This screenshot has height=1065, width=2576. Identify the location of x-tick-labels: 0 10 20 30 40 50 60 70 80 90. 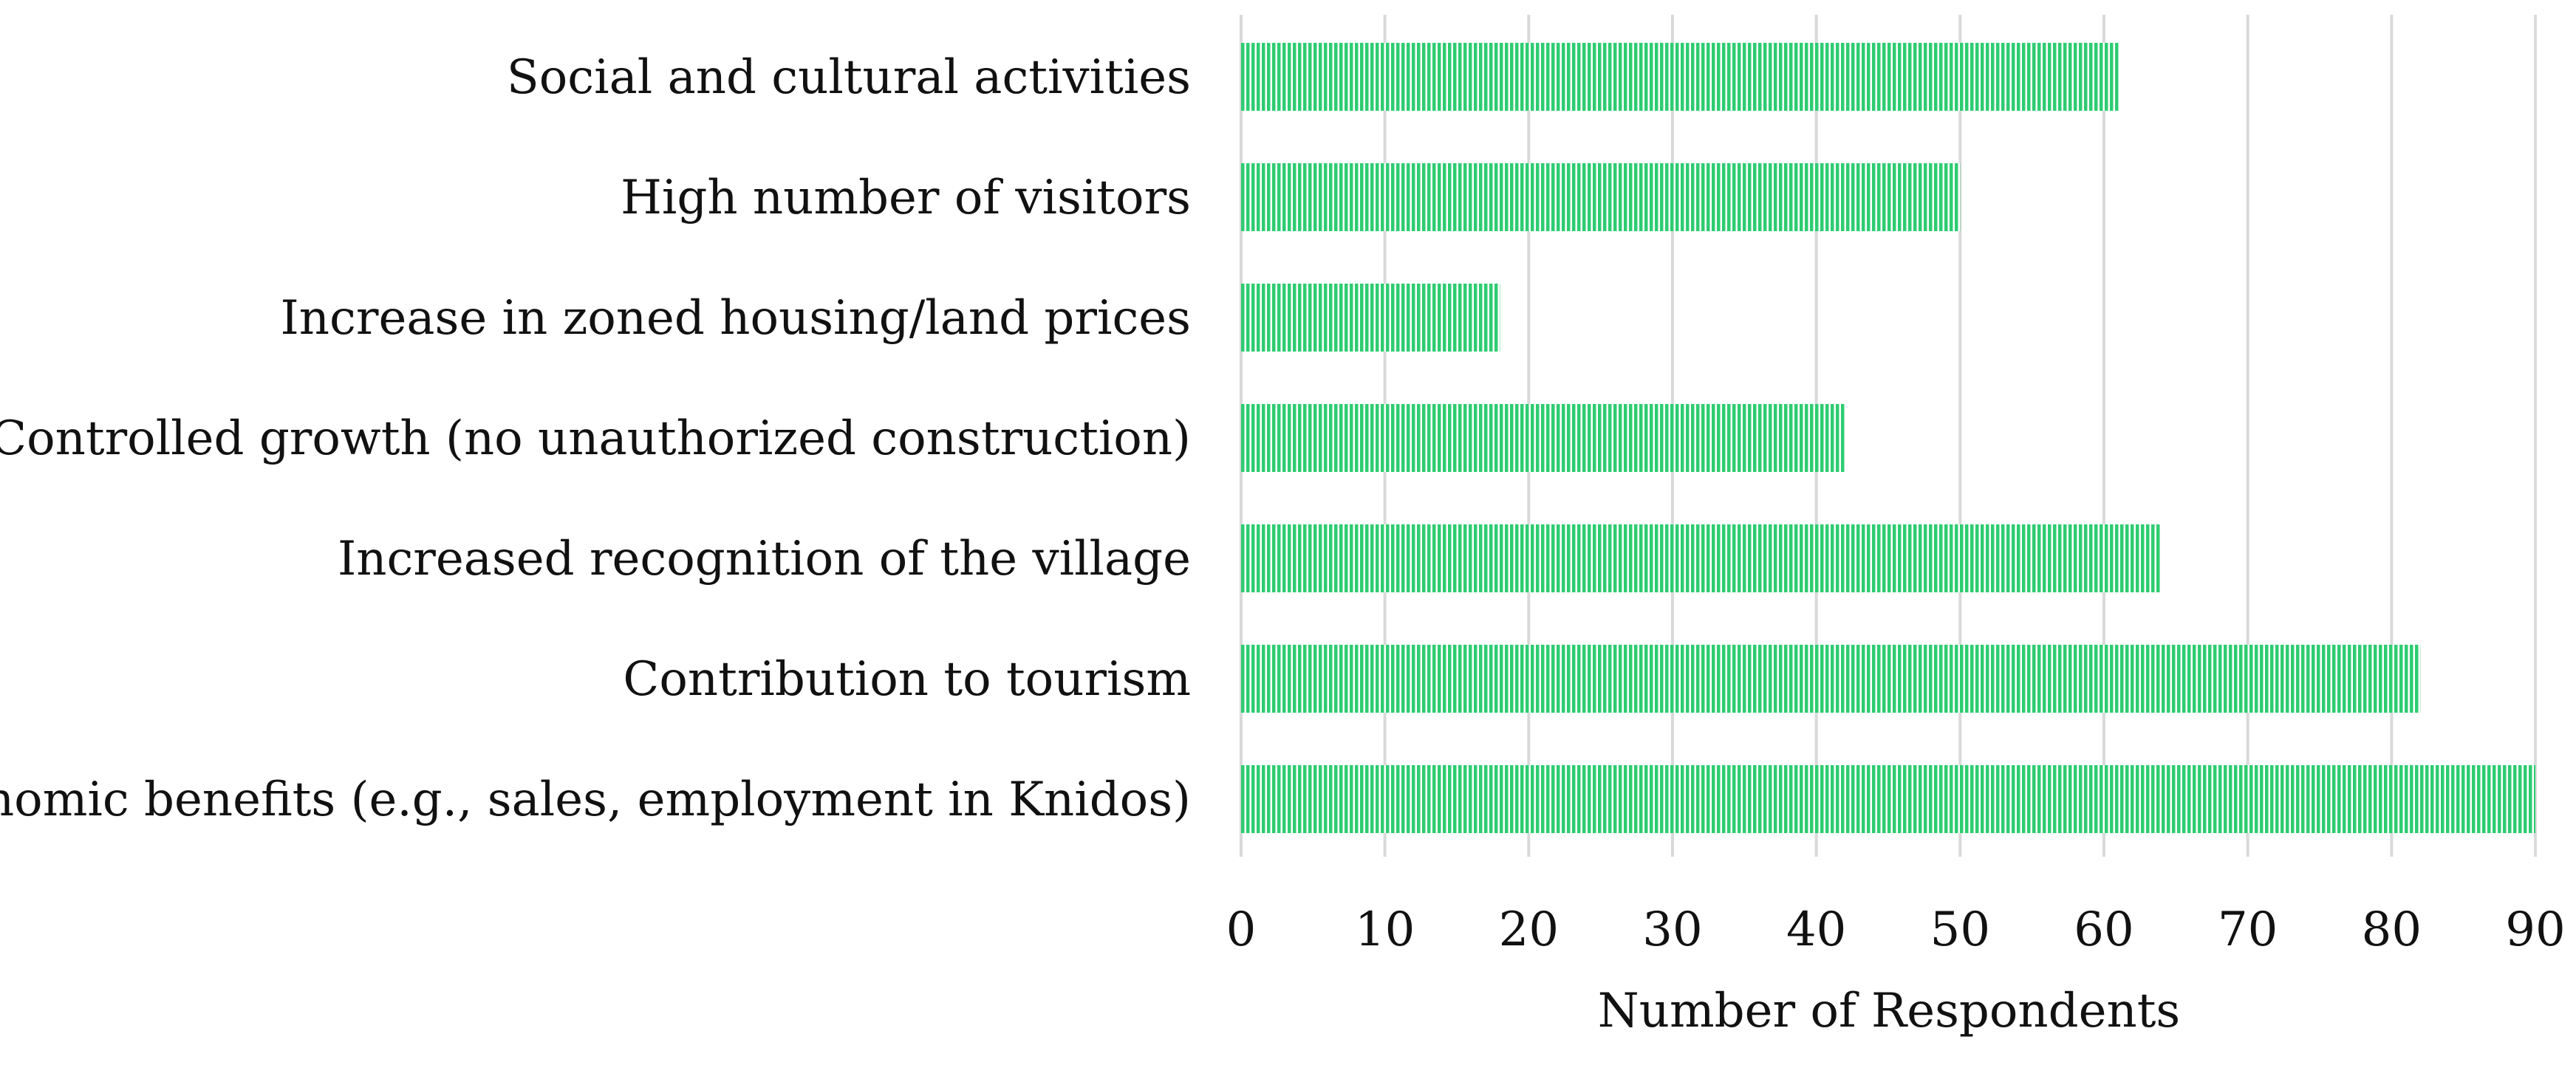
(1896, 930).